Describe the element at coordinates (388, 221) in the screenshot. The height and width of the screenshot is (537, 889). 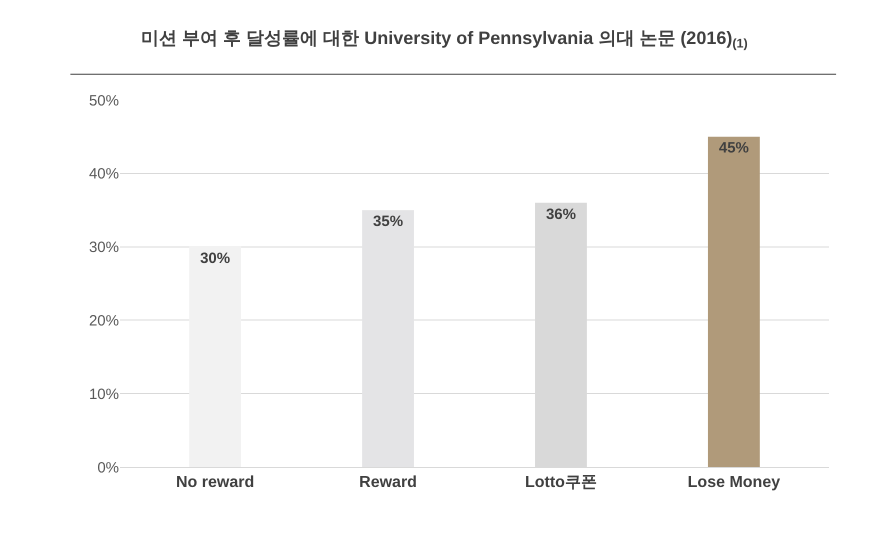
I see `data-label: 35%` at that location.